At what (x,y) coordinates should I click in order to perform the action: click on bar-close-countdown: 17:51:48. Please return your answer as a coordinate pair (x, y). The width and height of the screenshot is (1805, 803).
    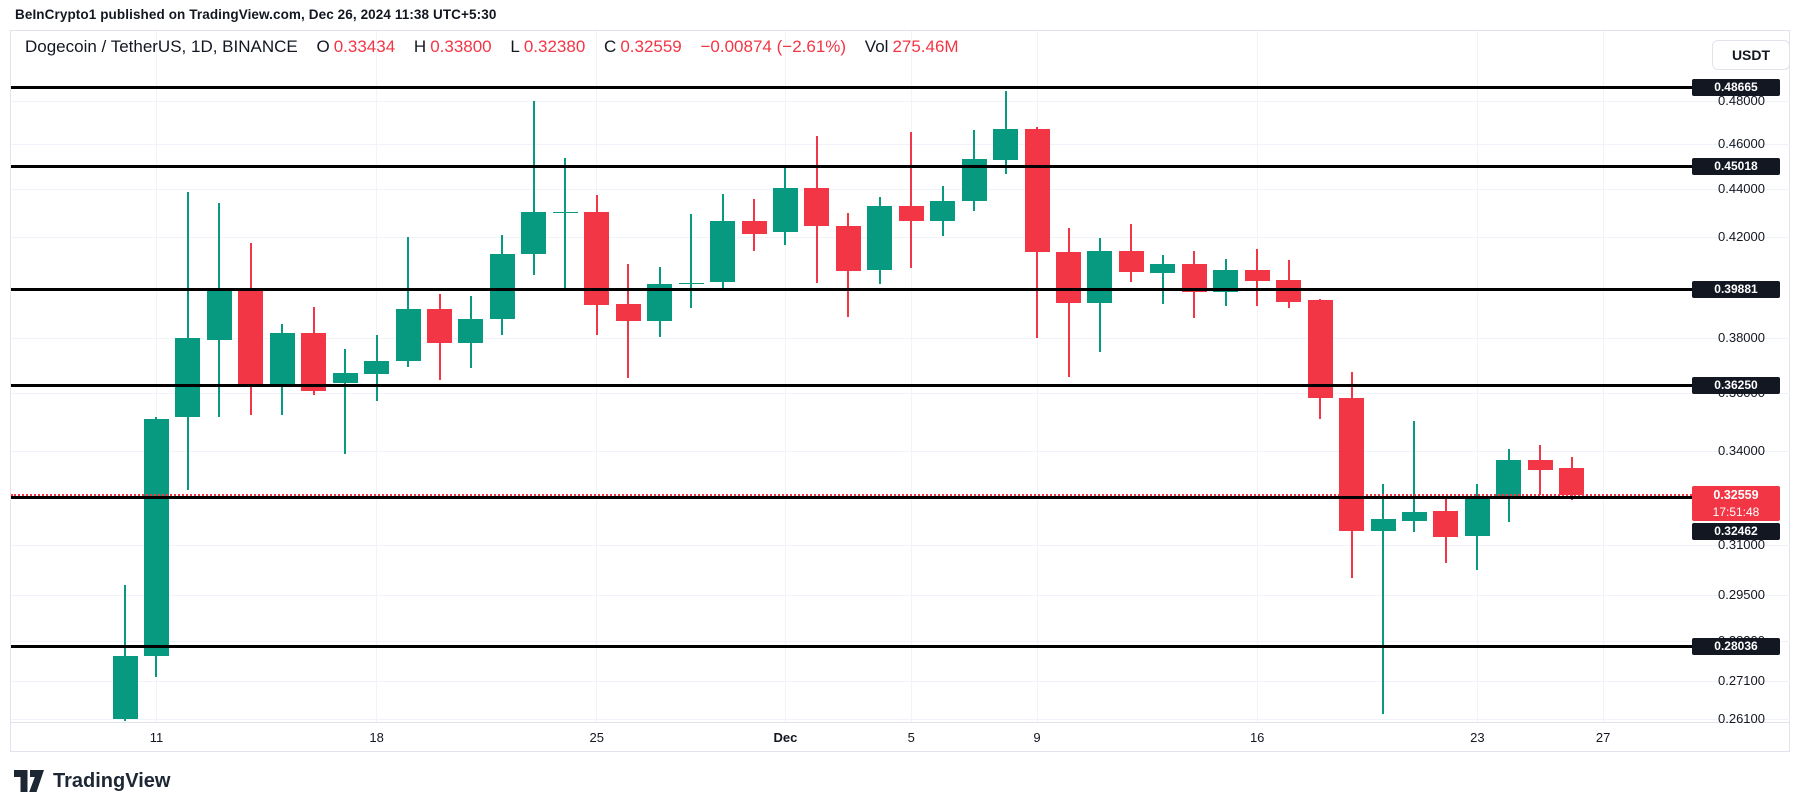
    Looking at the image, I should click on (1736, 512).